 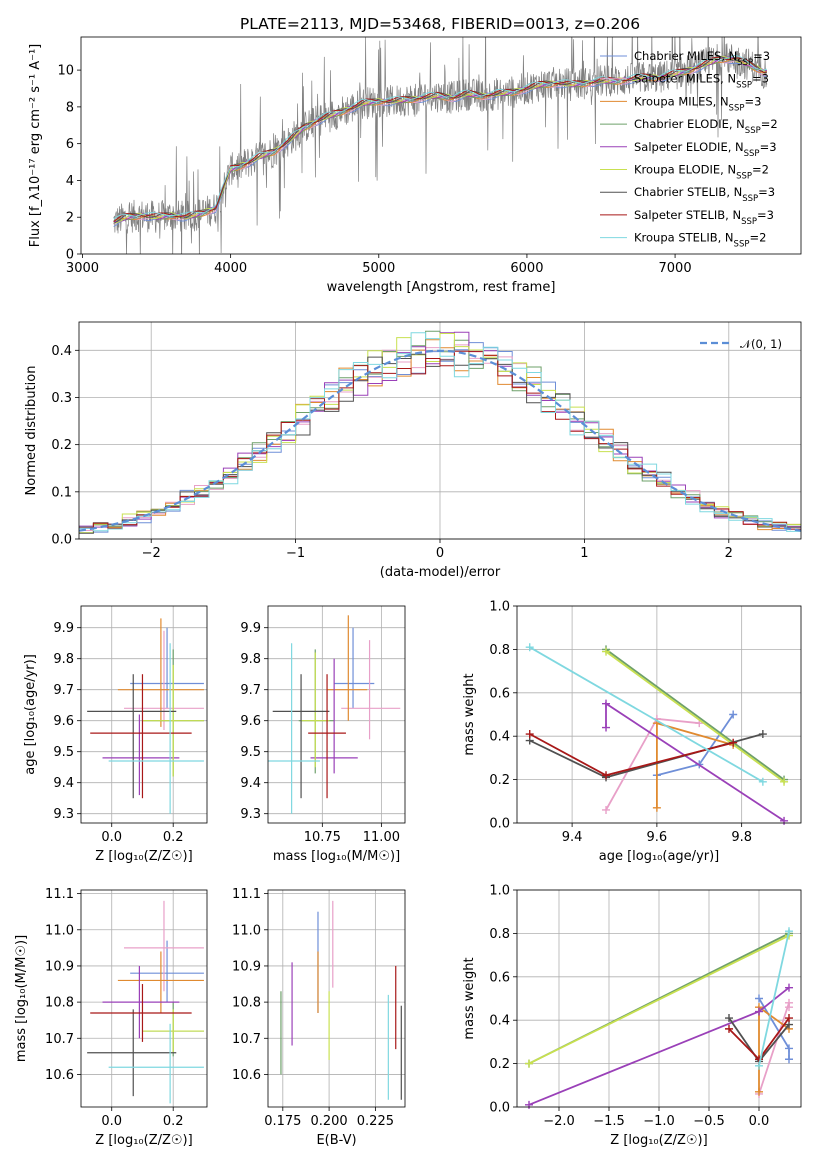 I want to click on x-tick-label: 2, so click(x=729, y=553).